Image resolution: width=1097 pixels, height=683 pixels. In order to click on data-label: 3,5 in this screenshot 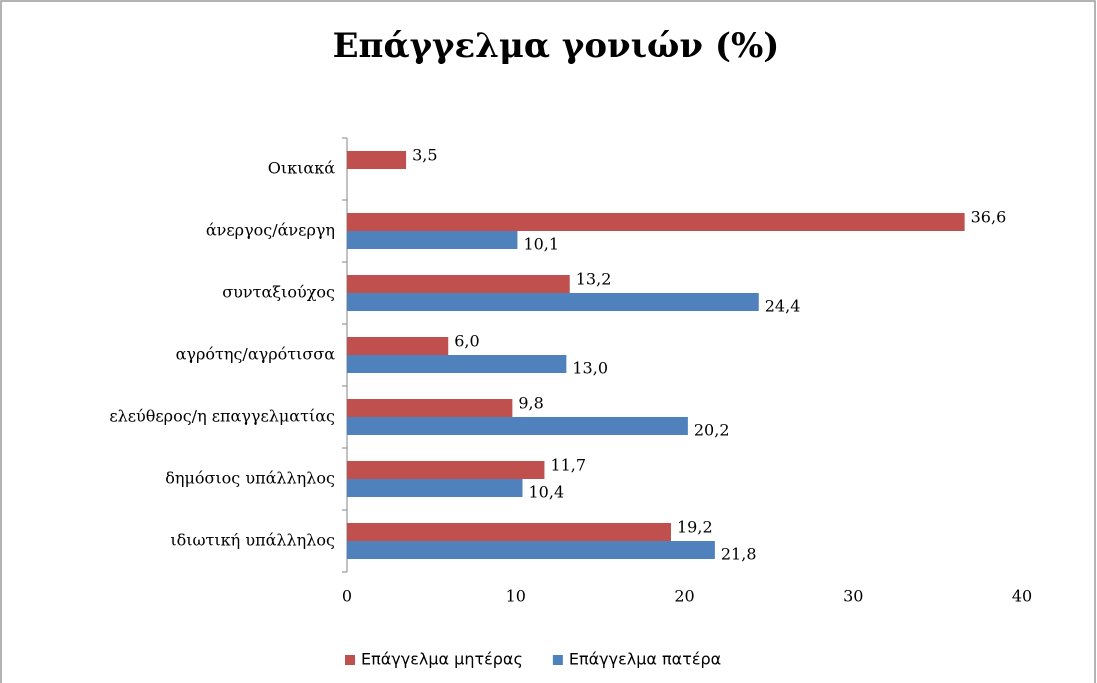, I will do `click(424, 155)`.